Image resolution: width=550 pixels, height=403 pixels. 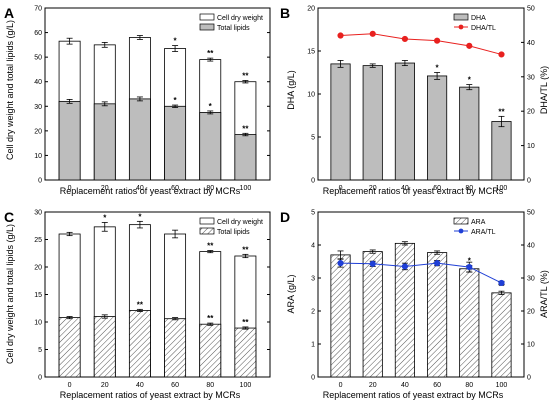 I want to click on y-tick-label: 40, so click(x=38, y=82).